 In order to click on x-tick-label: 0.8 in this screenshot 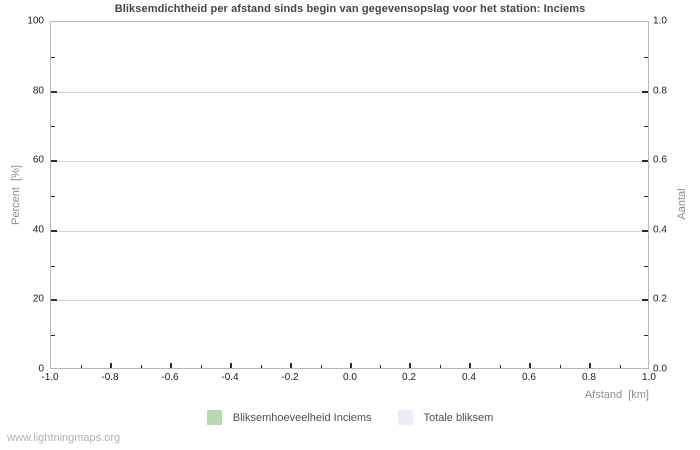, I will do `click(589, 377)`.